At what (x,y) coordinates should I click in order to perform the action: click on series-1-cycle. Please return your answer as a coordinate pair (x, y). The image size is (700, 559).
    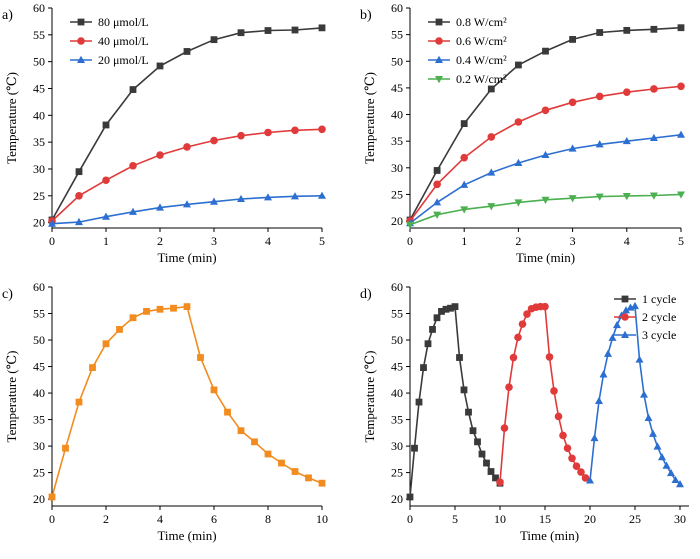
    Looking at the image, I should click on (455, 402).